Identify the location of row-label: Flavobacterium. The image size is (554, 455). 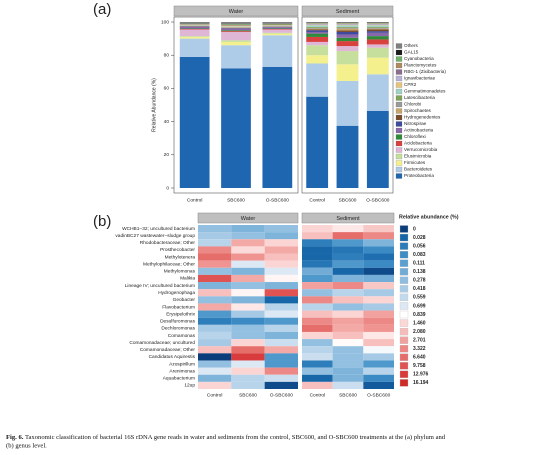
(178, 307).